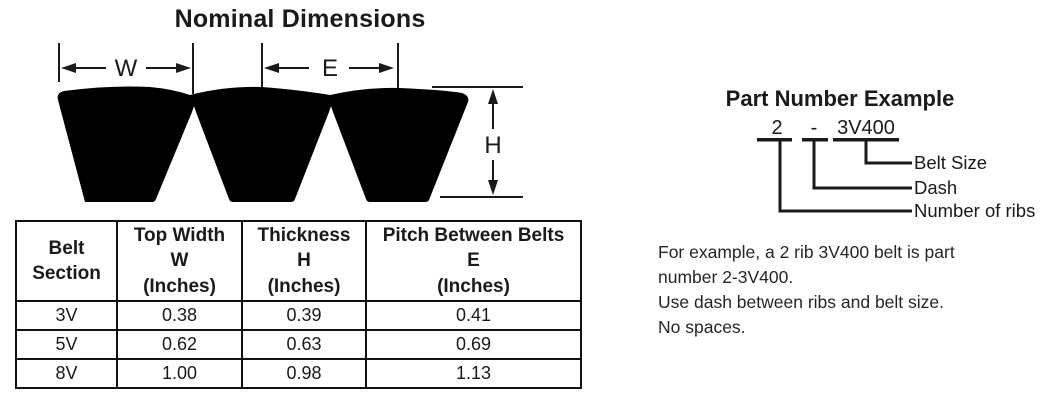 Image resolution: width=1064 pixels, height=412 pixels. I want to click on h-dimension-label: H, so click(492, 145).